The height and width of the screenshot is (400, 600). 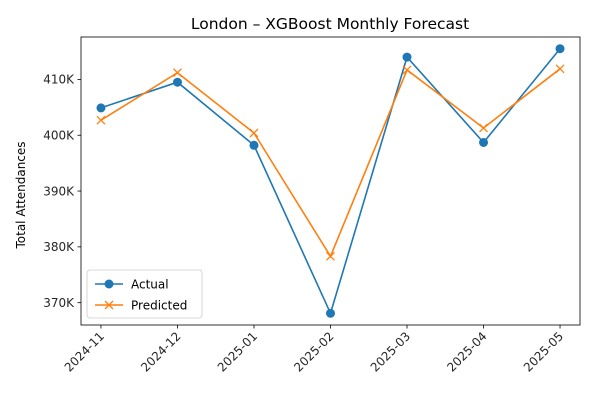 I want to click on x-tick-label: 2025-03, so click(x=390, y=351).